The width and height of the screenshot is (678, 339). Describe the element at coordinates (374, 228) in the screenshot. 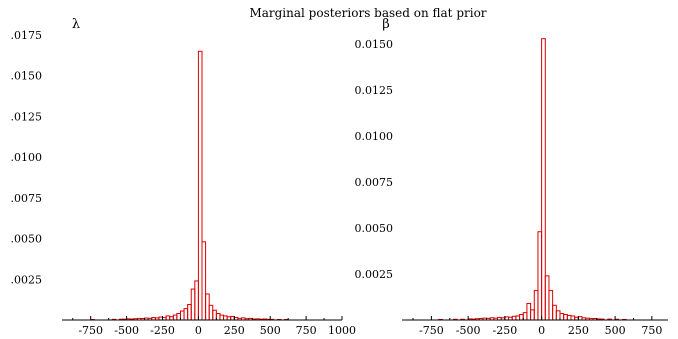

I see `y-tick-label: 0.0050` at that location.